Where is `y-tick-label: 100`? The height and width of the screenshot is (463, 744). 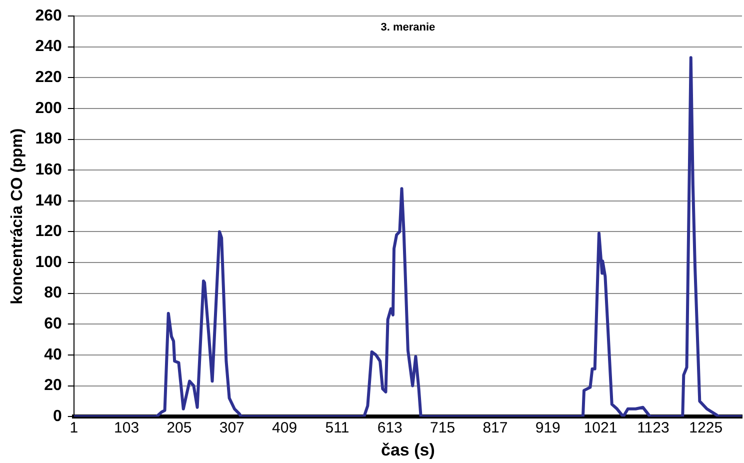 y-tick-label: 100 is located at coordinates (48, 262).